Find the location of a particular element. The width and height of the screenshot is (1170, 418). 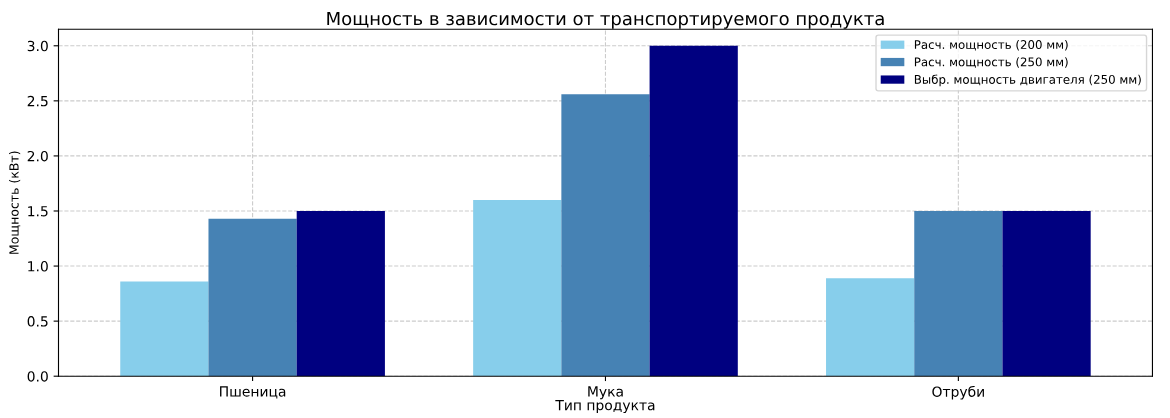

y-tick-label: 0.5 is located at coordinates (37, 321).